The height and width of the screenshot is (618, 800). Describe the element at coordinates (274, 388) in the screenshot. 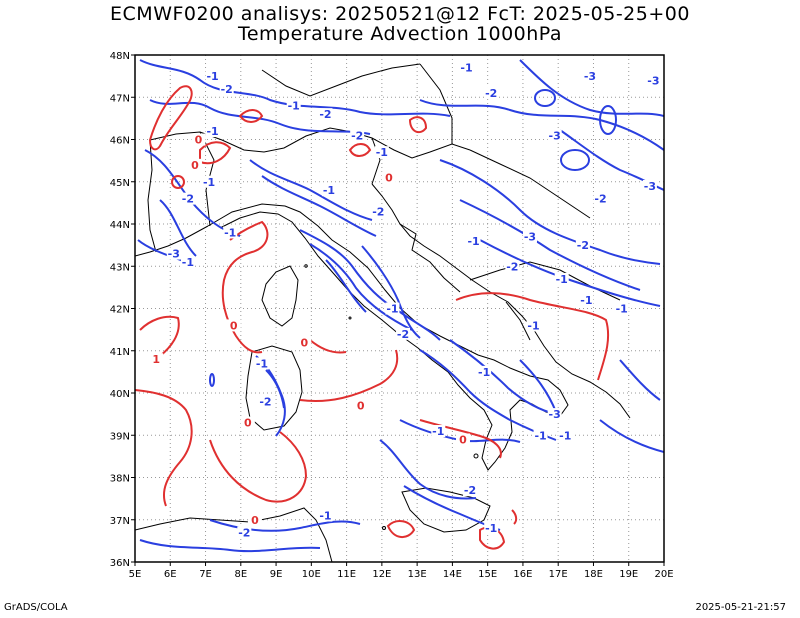

I see `sardinia-coastline` at that location.